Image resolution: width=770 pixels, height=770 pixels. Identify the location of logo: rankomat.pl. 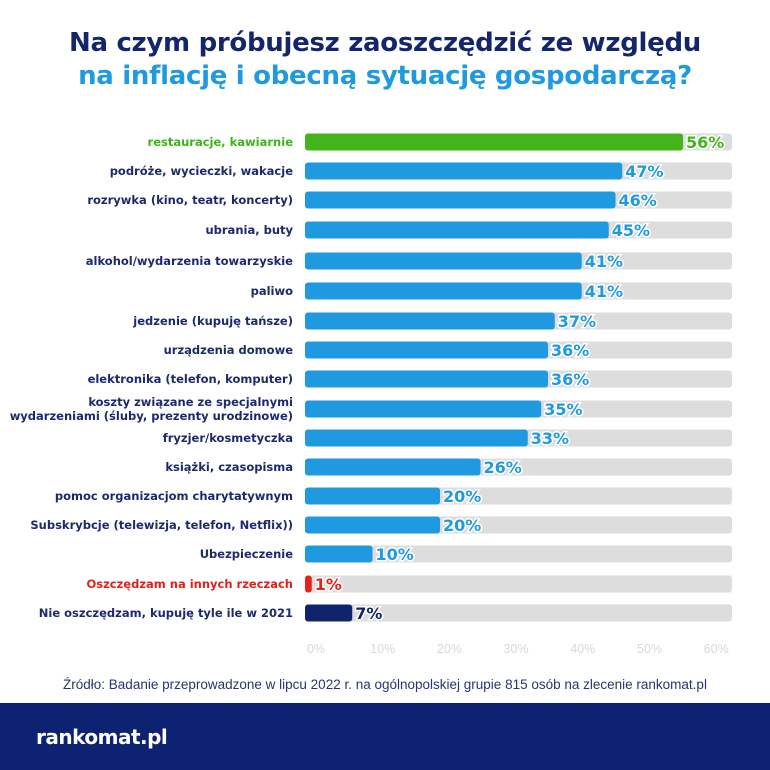
(102, 737).